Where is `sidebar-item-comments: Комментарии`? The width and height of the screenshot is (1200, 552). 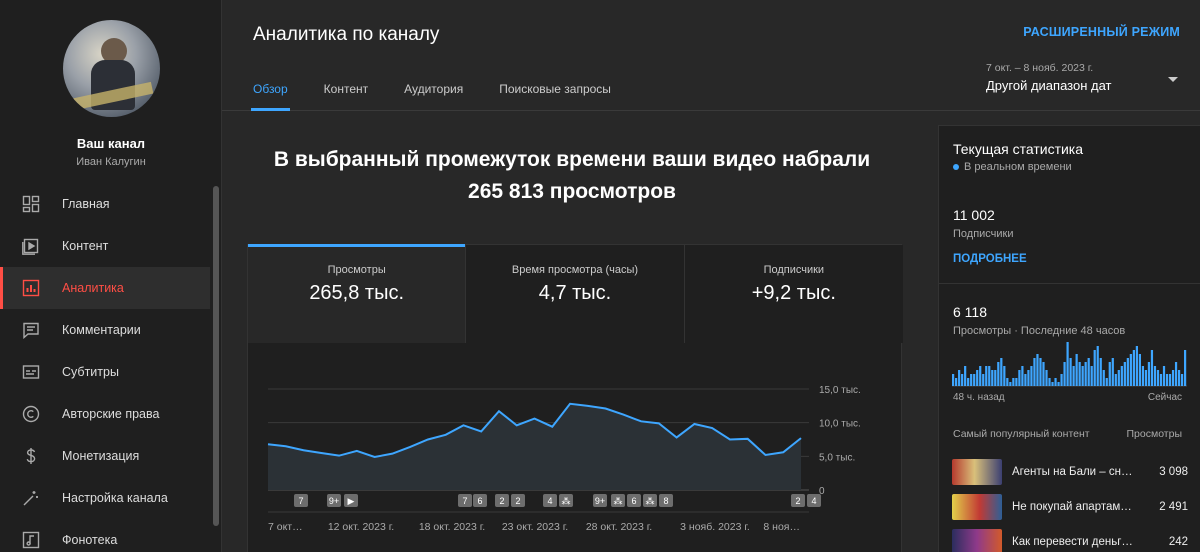 sidebar-item-comments: Комментарии is located at coordinates (105, 330).